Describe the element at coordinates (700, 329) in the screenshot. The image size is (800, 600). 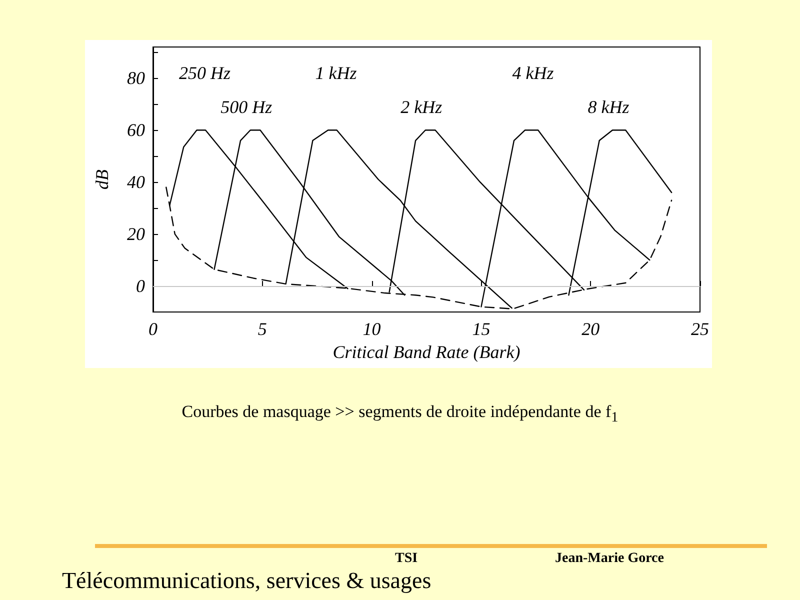
I see `x-tick-label: 25` at that location.